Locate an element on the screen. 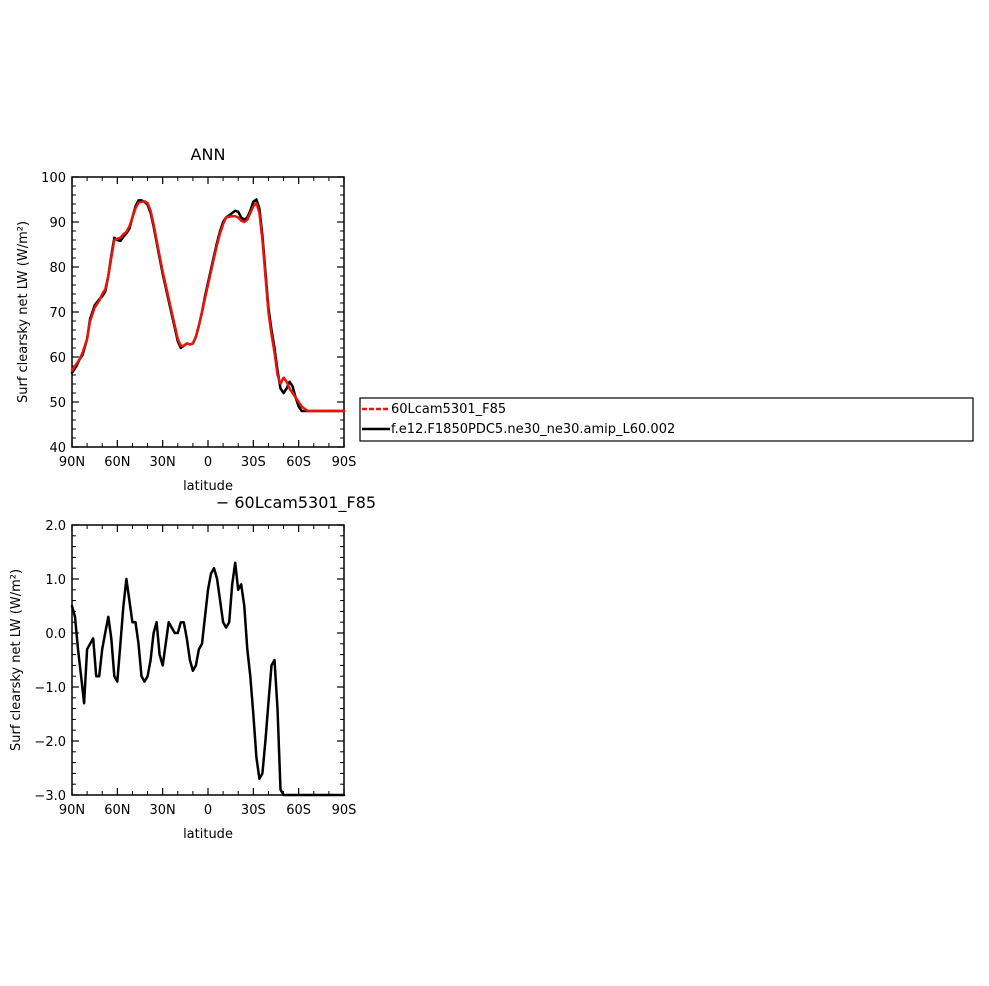 Image resolution: width=989 pixels, height=986 pixels. top-panel-title: ANN is located at coordinates (208, 154).